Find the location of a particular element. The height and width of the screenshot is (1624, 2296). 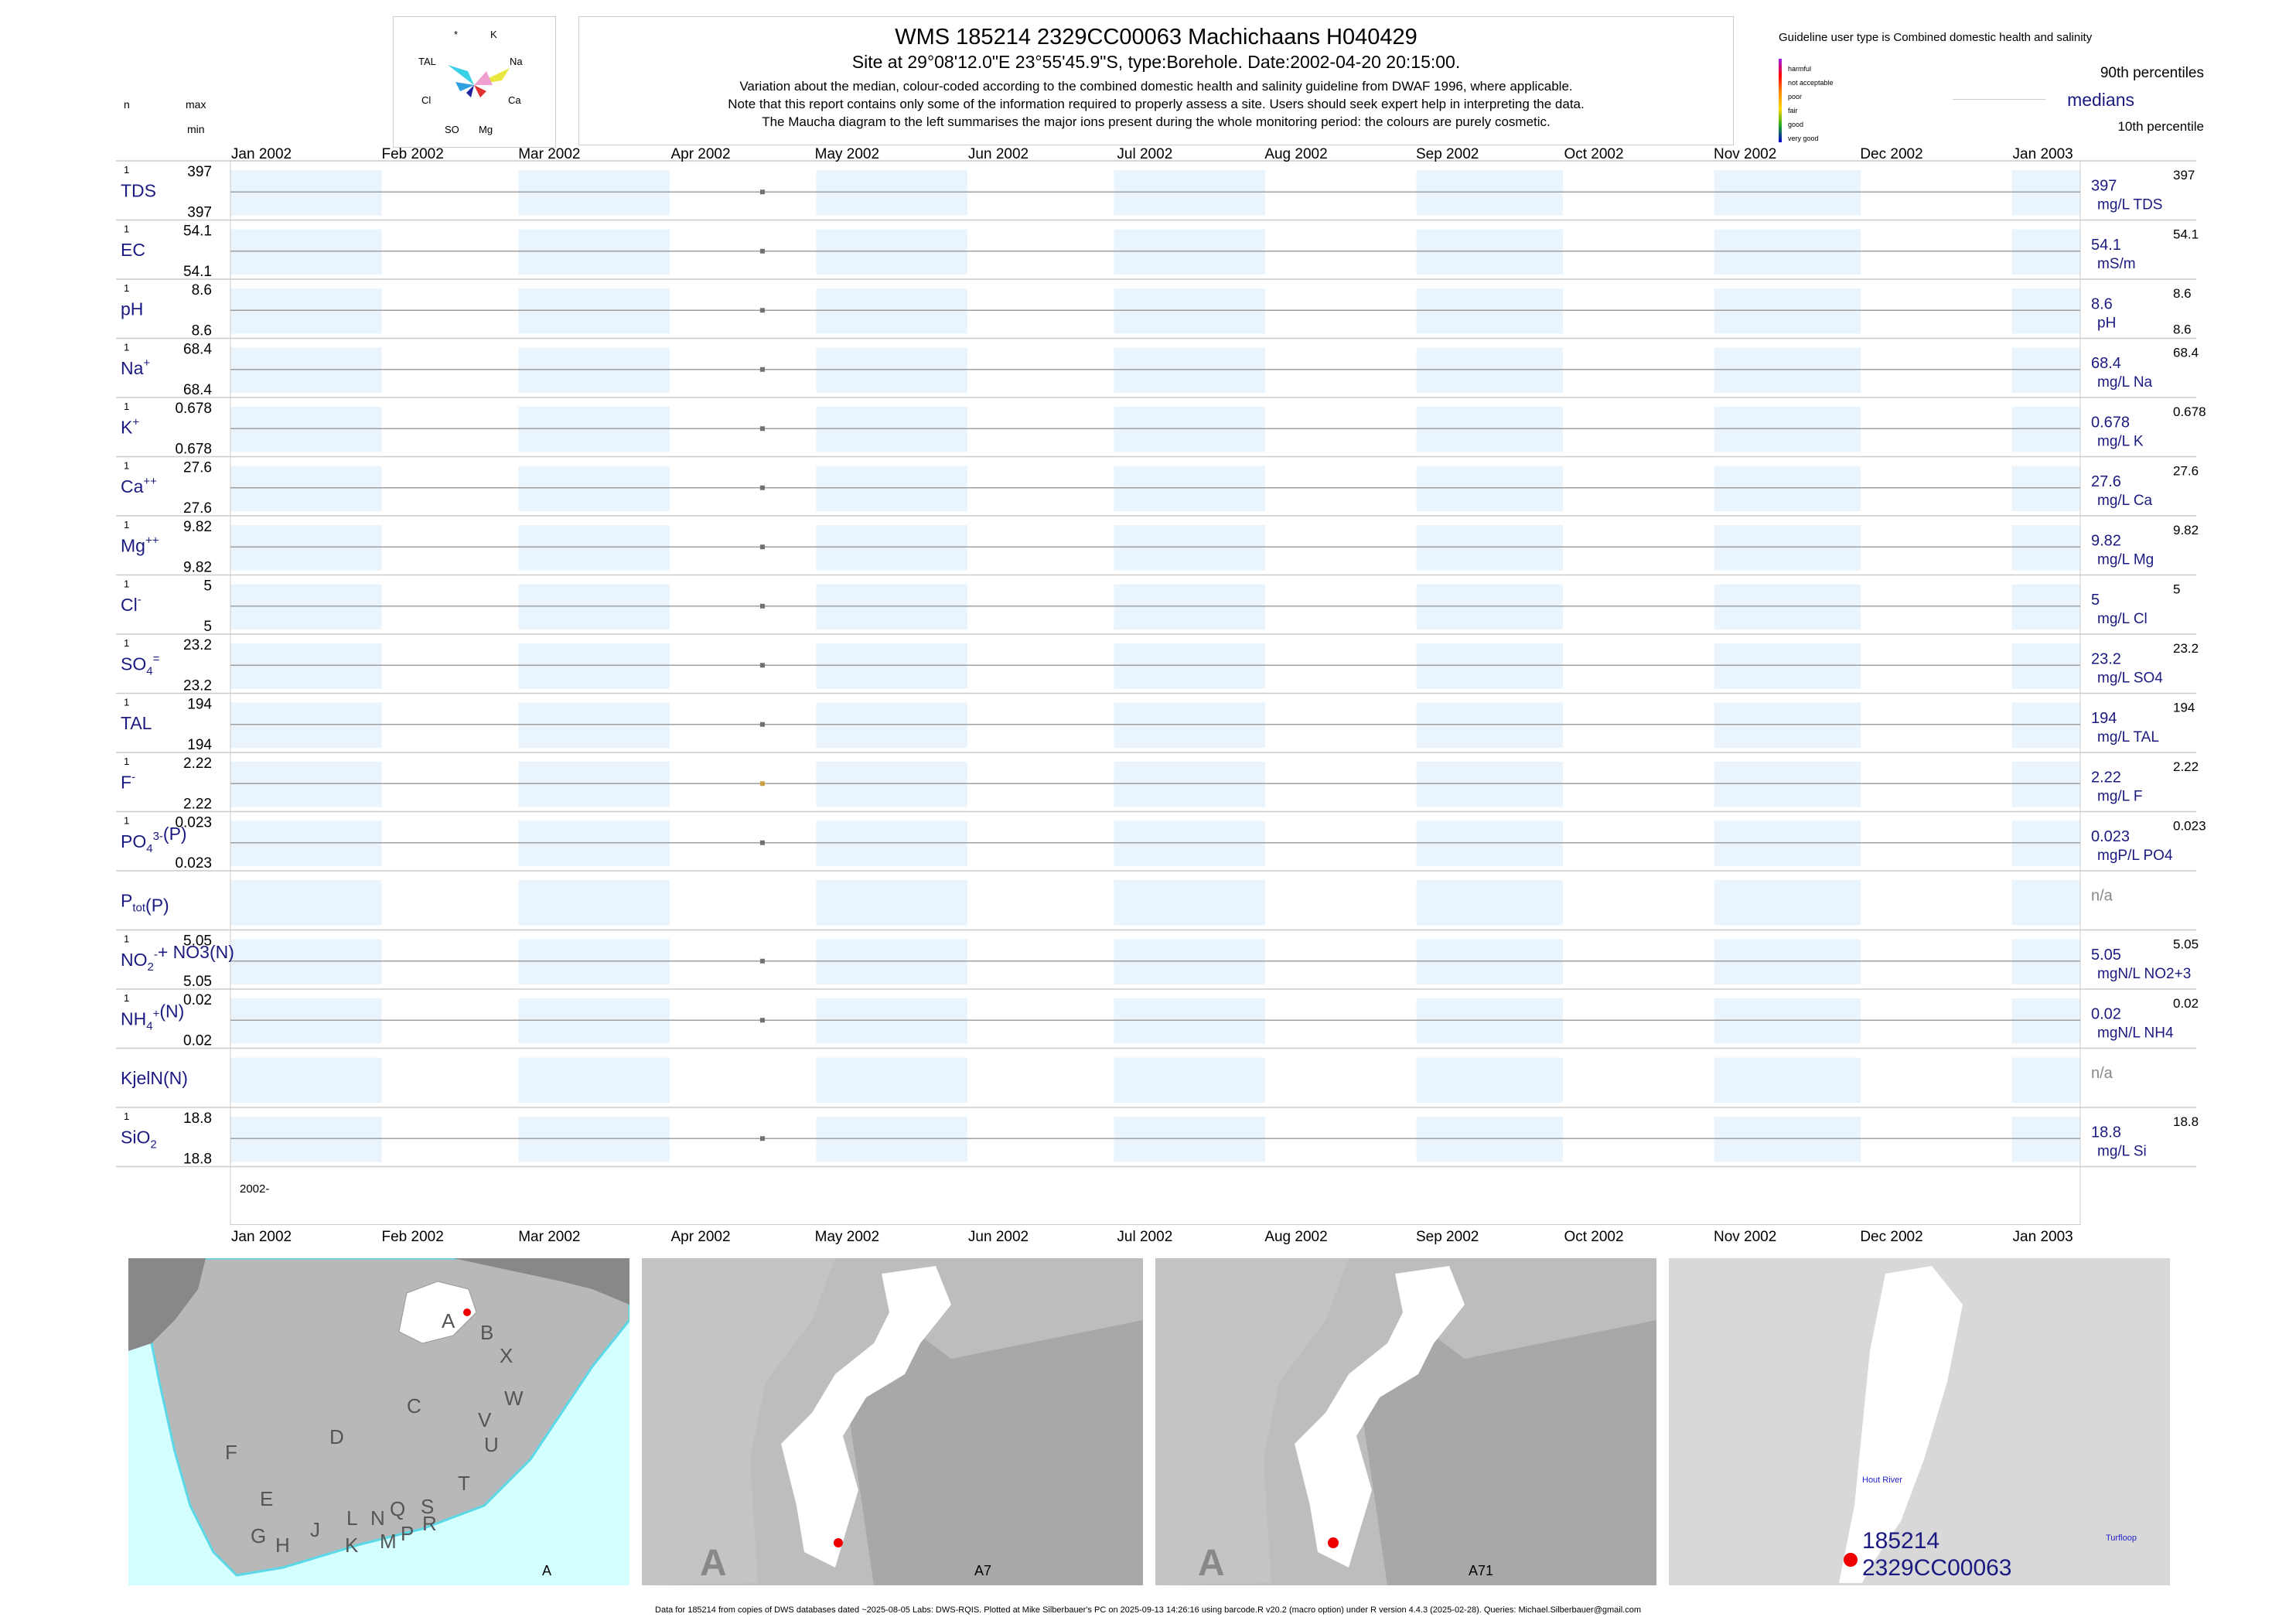

variable-row: pH 1 8.6 8.6 8.6 pH 8.6 8.6 is located at coordinates (1156, 310).